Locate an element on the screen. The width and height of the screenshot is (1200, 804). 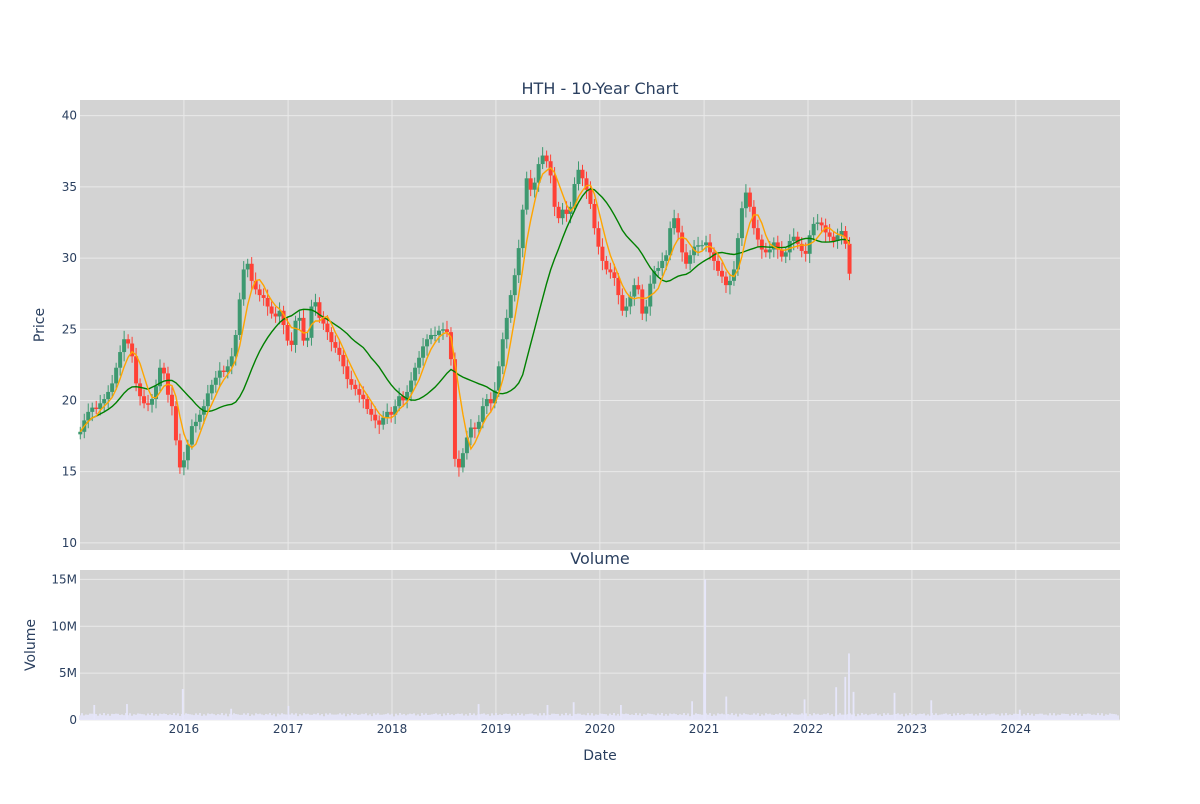
volume-chart-title: Volume is located at coordinates (600, 558).